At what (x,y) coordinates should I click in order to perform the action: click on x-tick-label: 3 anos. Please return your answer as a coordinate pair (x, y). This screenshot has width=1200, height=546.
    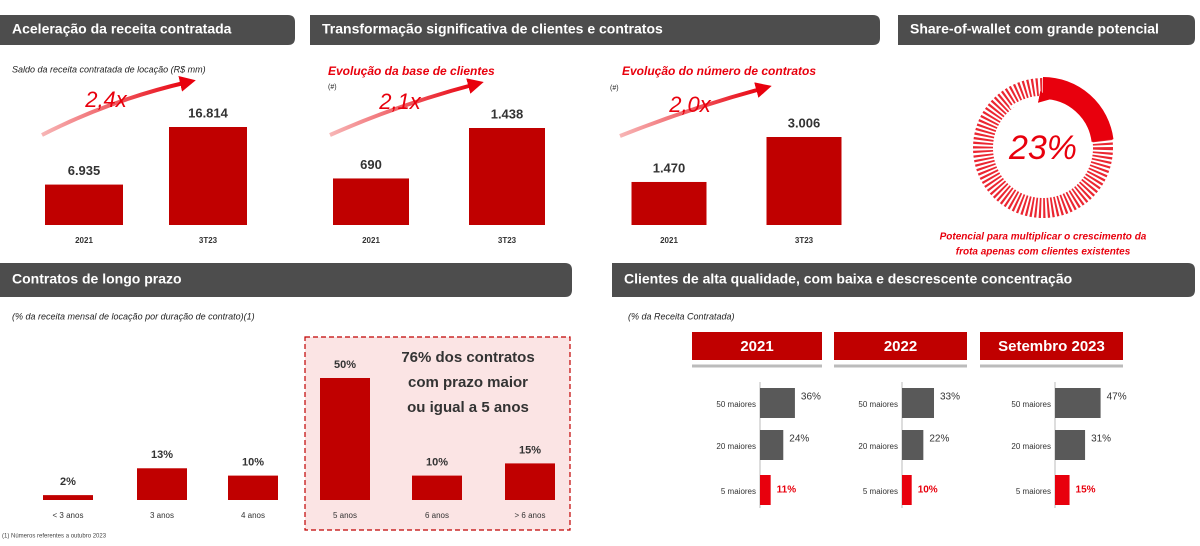
    Looking at the image, I should click on (162, 515).